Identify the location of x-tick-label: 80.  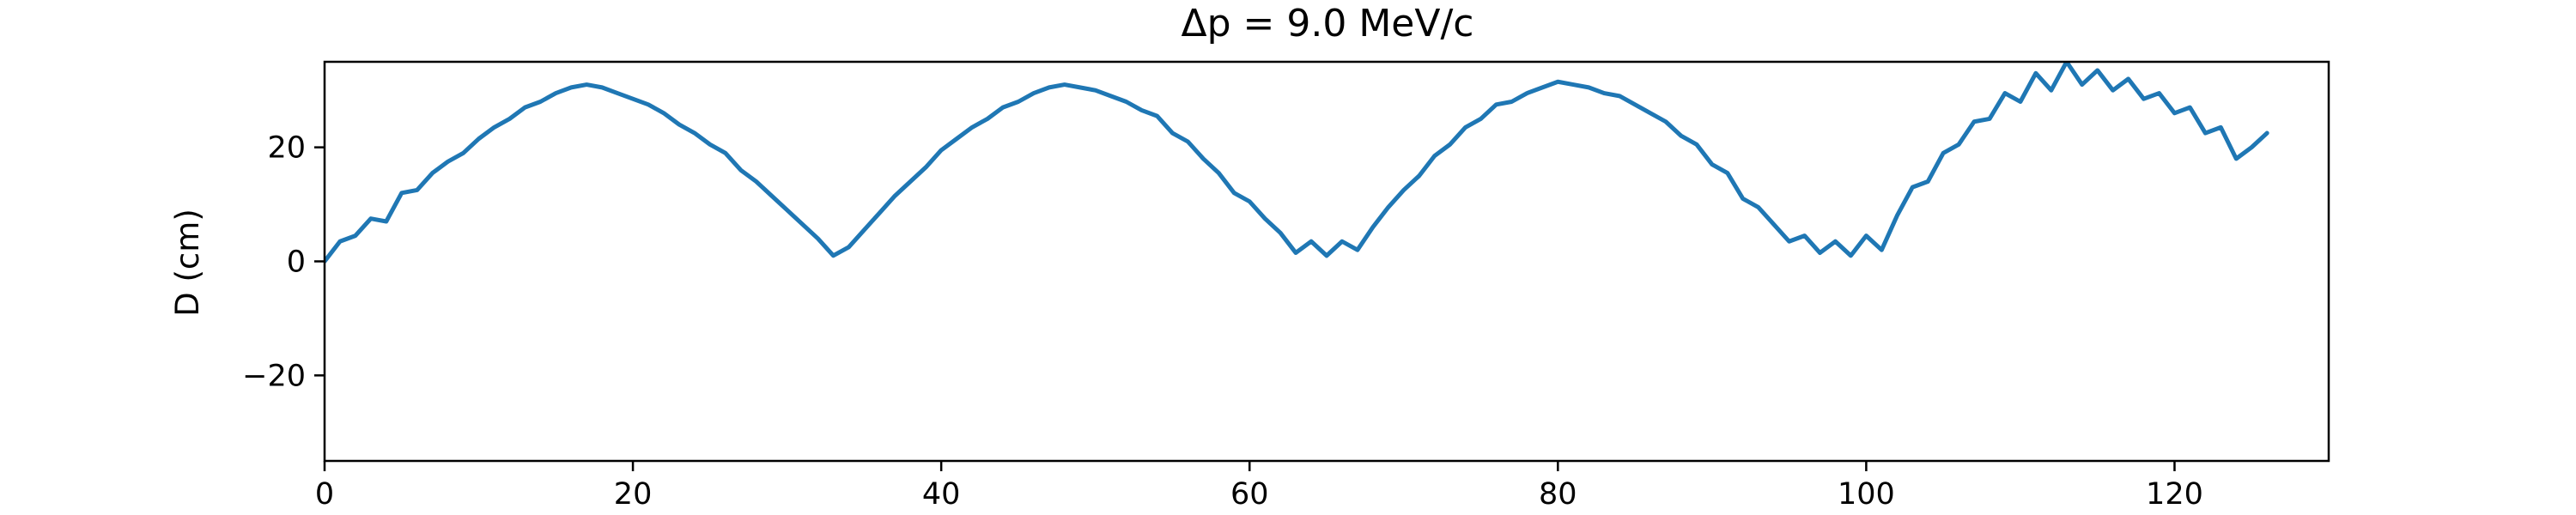
(1558, 494).